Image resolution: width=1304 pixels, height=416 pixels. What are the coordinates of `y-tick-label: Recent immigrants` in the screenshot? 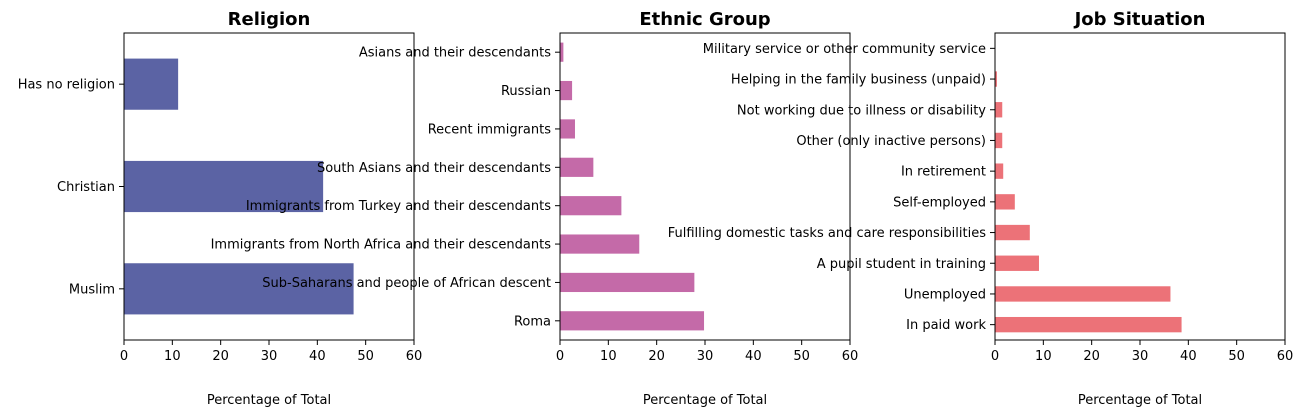 It's located at (490, 129).